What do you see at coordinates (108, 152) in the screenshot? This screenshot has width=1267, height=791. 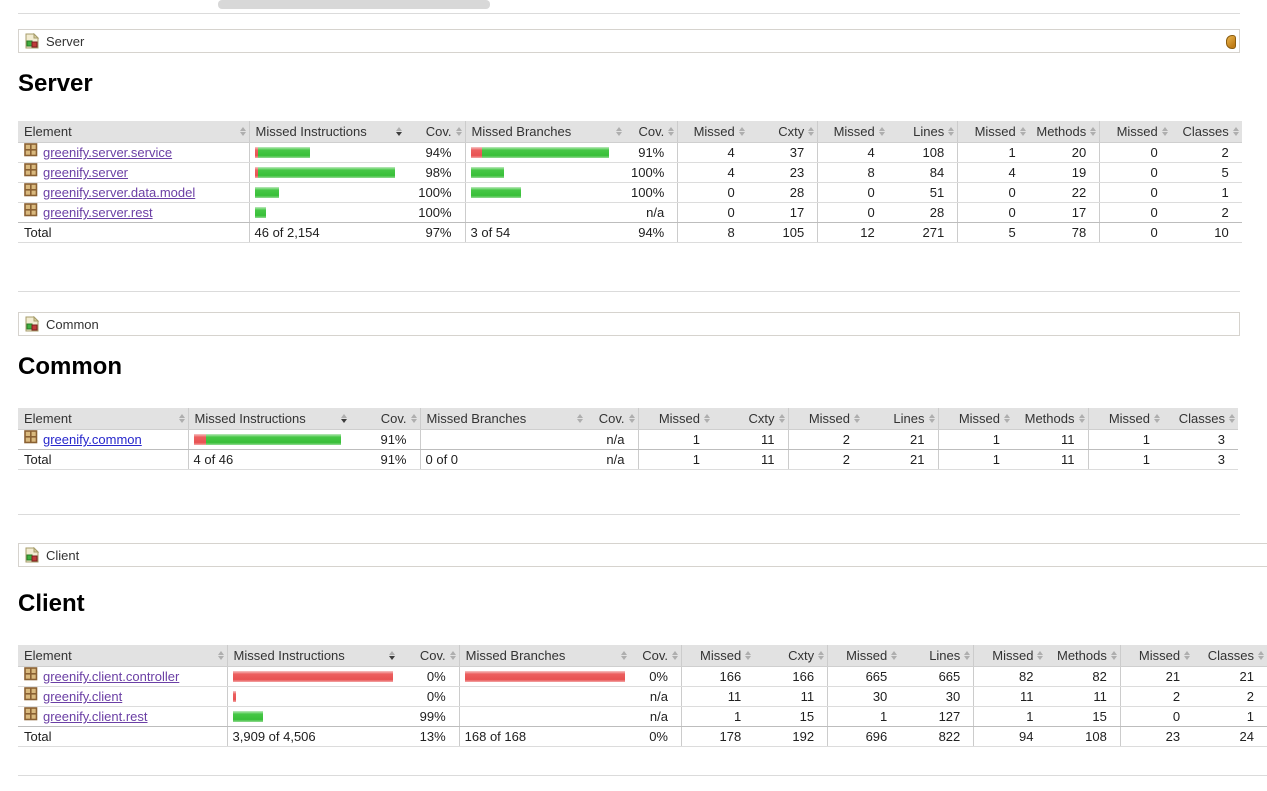 I see `package-link: greenify.server.service` at bounding box center [108, 152].